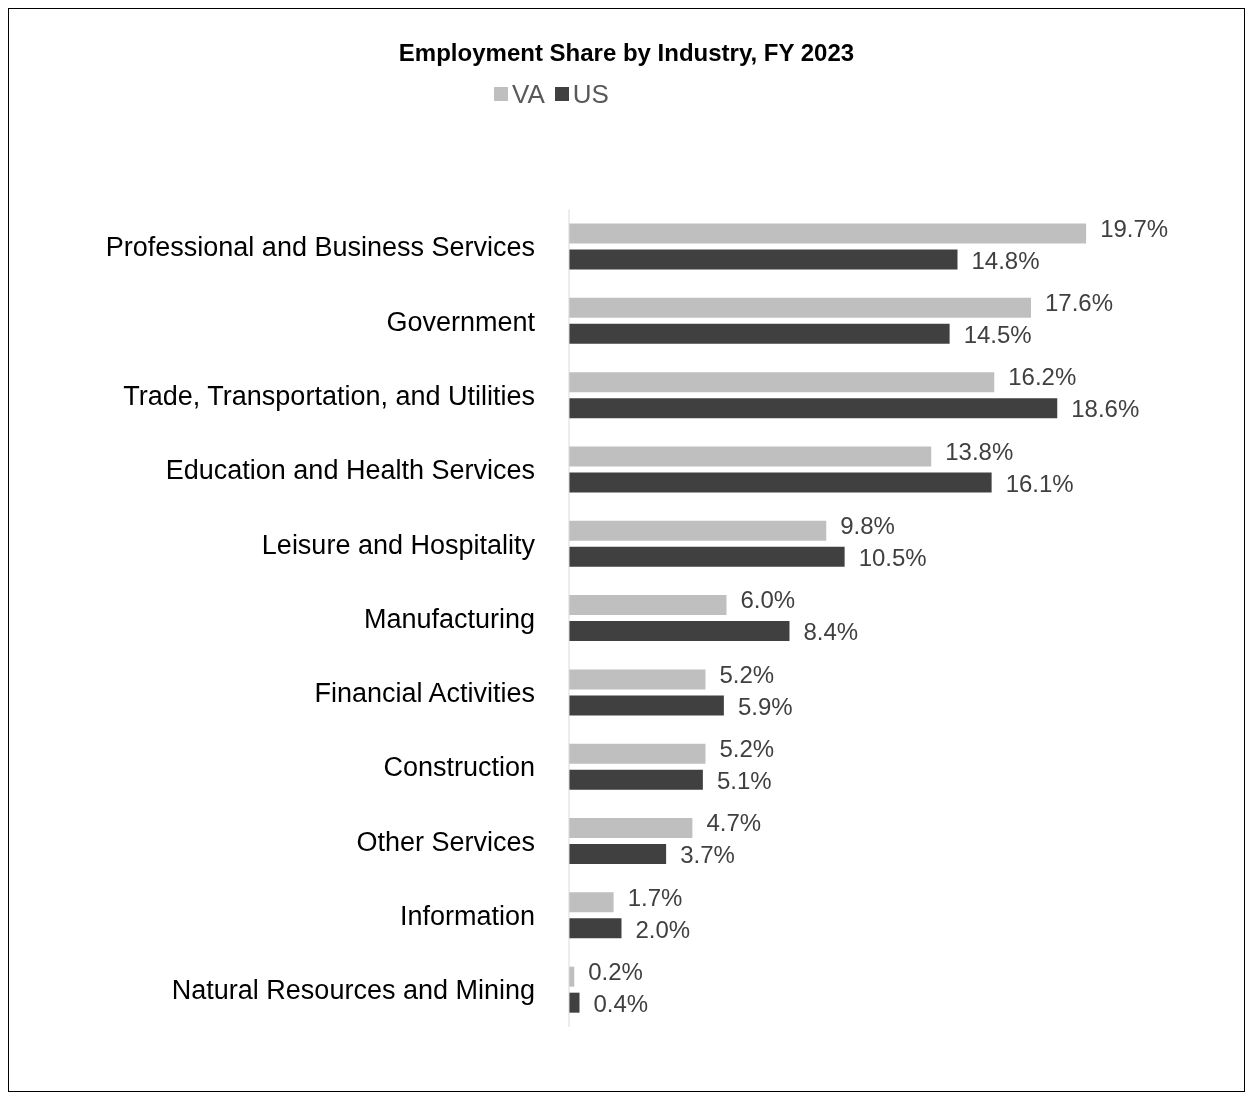 The height and width of the screenshot is (1100, 1253). Describe the element at coordinates (768, 600) in the screenshot. I see `data-label: 6.0%` at that location.